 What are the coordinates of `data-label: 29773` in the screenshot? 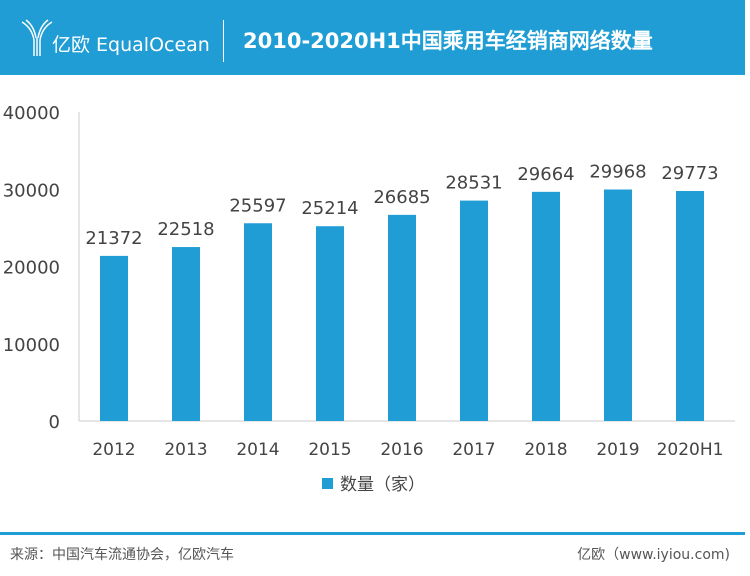 It's located at (689, 173).